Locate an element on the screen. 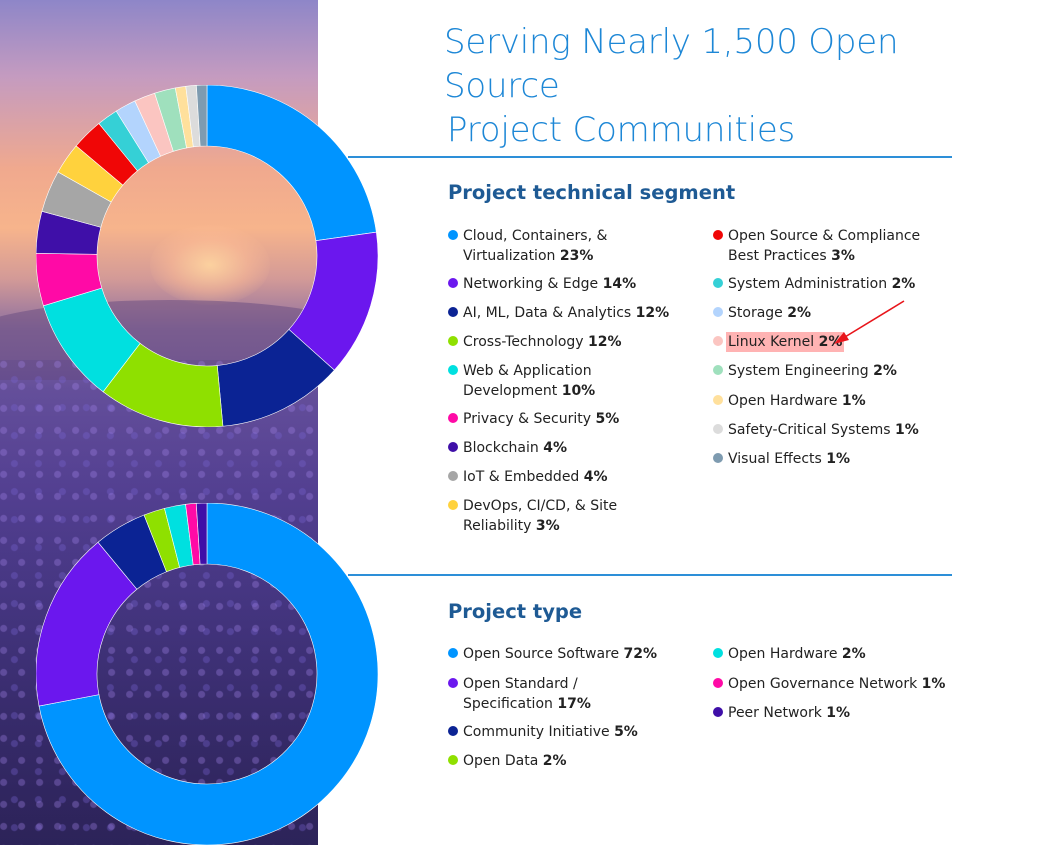 The width and height of the screenshot is (1041, 845). legend-item-cross-technology: Cross-Technology 12% is located at coordinates (535, 342).